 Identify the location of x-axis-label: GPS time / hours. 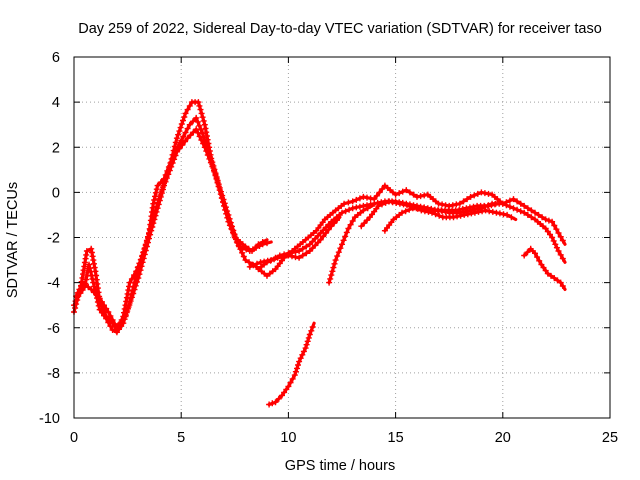
(340, 466).